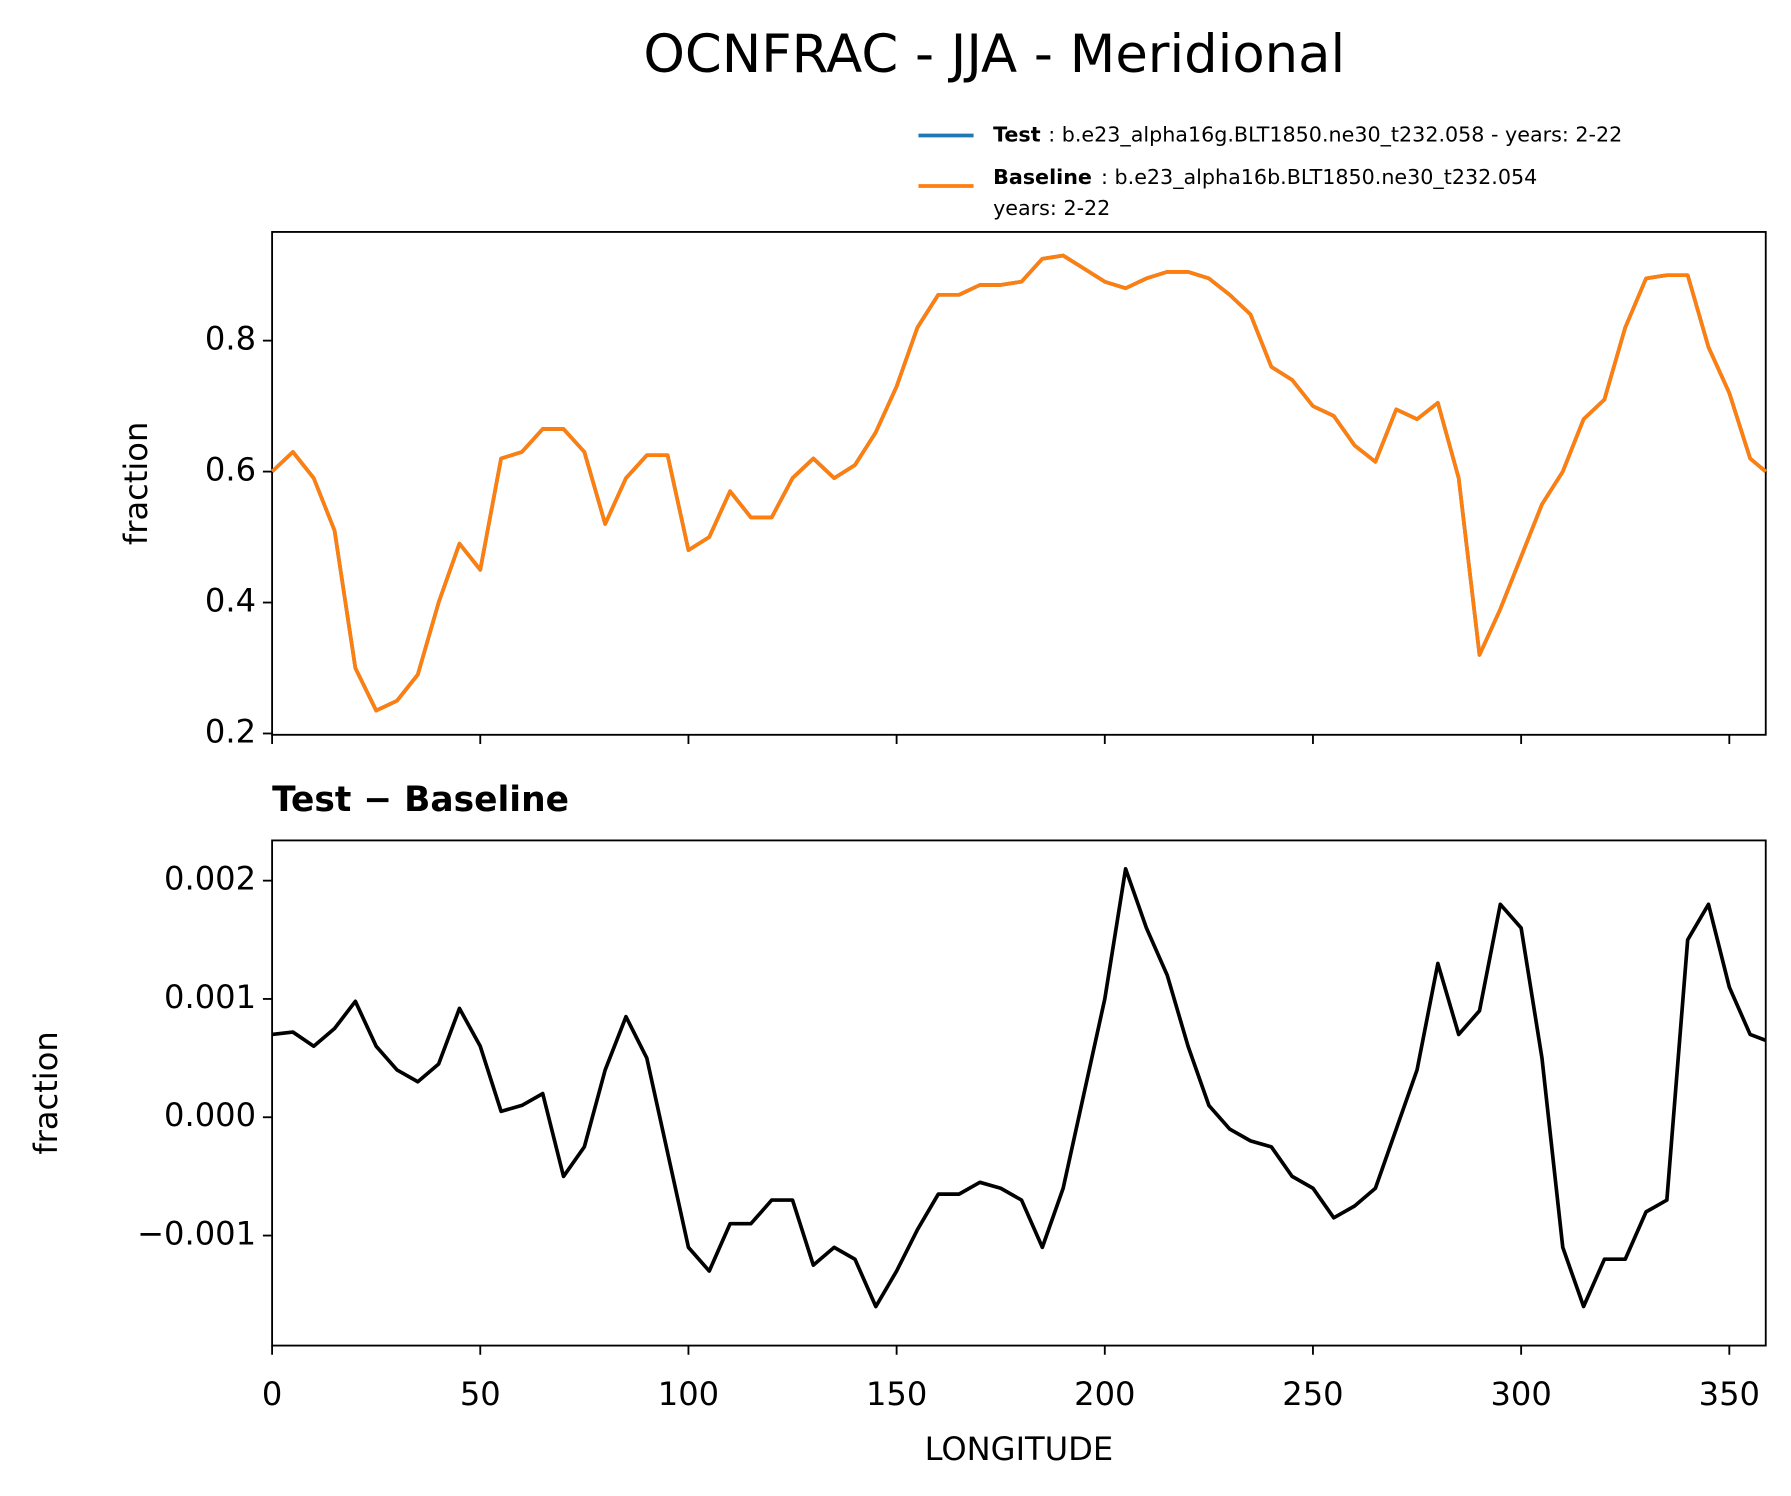 This screenshot has height=1496, width=1791. Describe the element at coordinates (1319, 177) in the screenshot. I see `legend-description: : b.e23_alpha16b.BLT1850.ne30_t232.054` at that location.